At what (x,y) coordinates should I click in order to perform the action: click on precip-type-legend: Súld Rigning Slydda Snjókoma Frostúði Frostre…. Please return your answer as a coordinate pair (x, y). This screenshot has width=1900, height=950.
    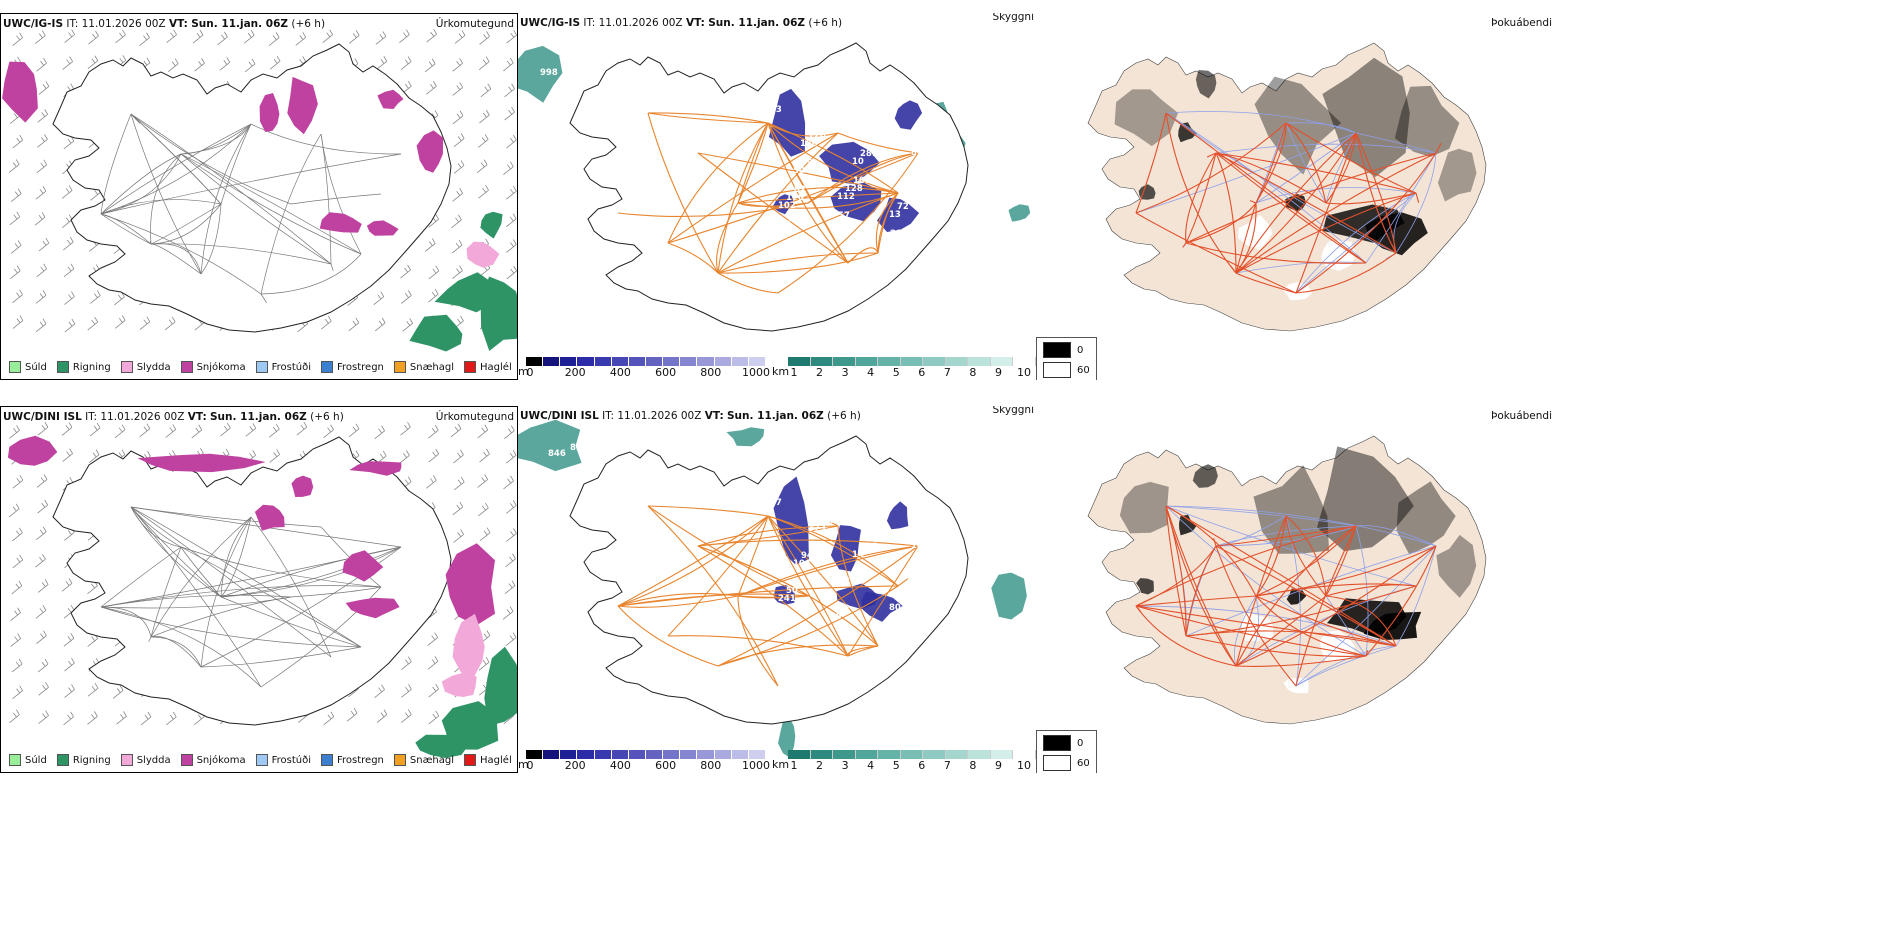
    Looking at the image, I should click on (260, 367).